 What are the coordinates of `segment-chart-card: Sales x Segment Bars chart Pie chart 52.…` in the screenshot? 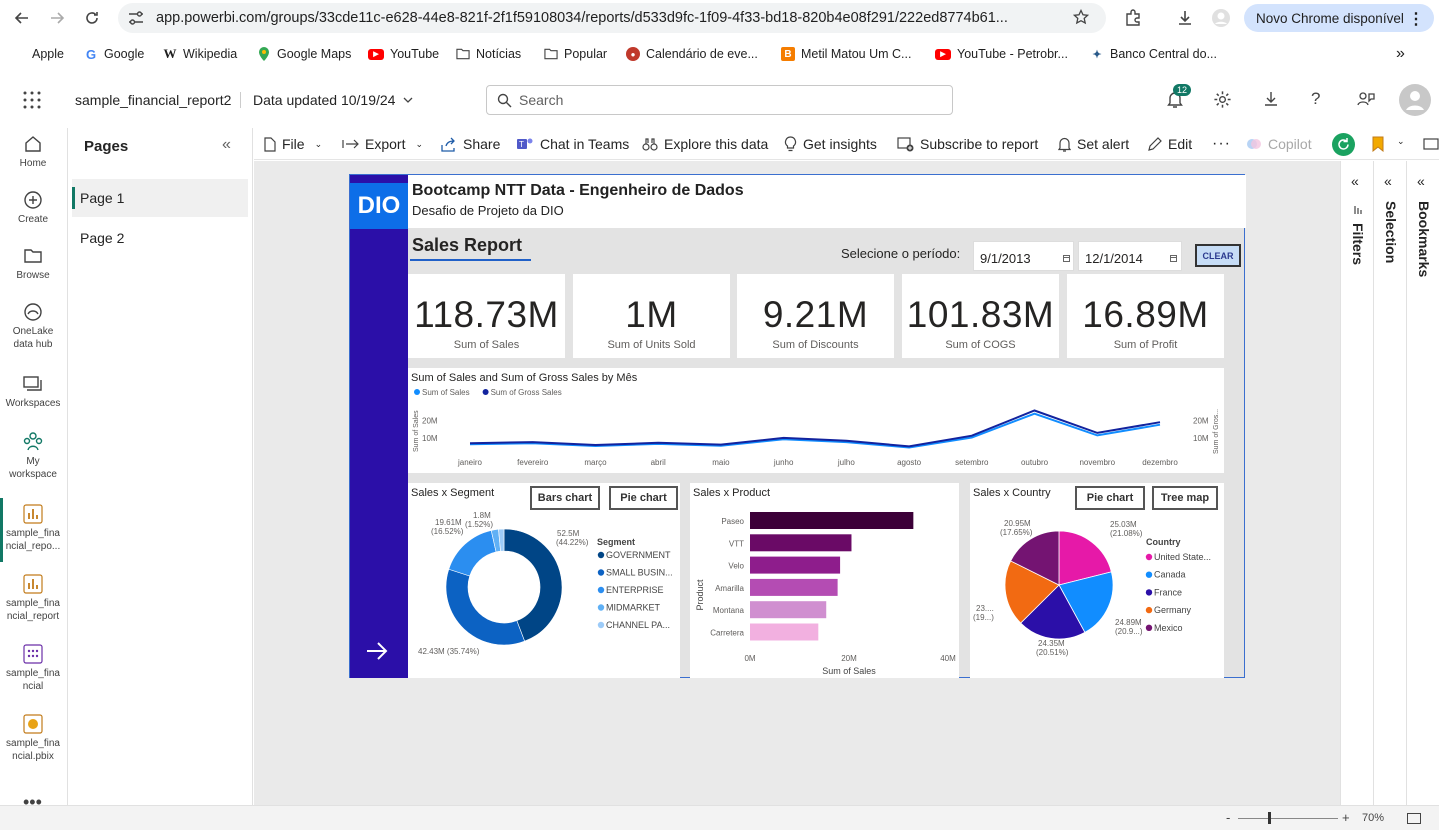 It's located at (544, 580).